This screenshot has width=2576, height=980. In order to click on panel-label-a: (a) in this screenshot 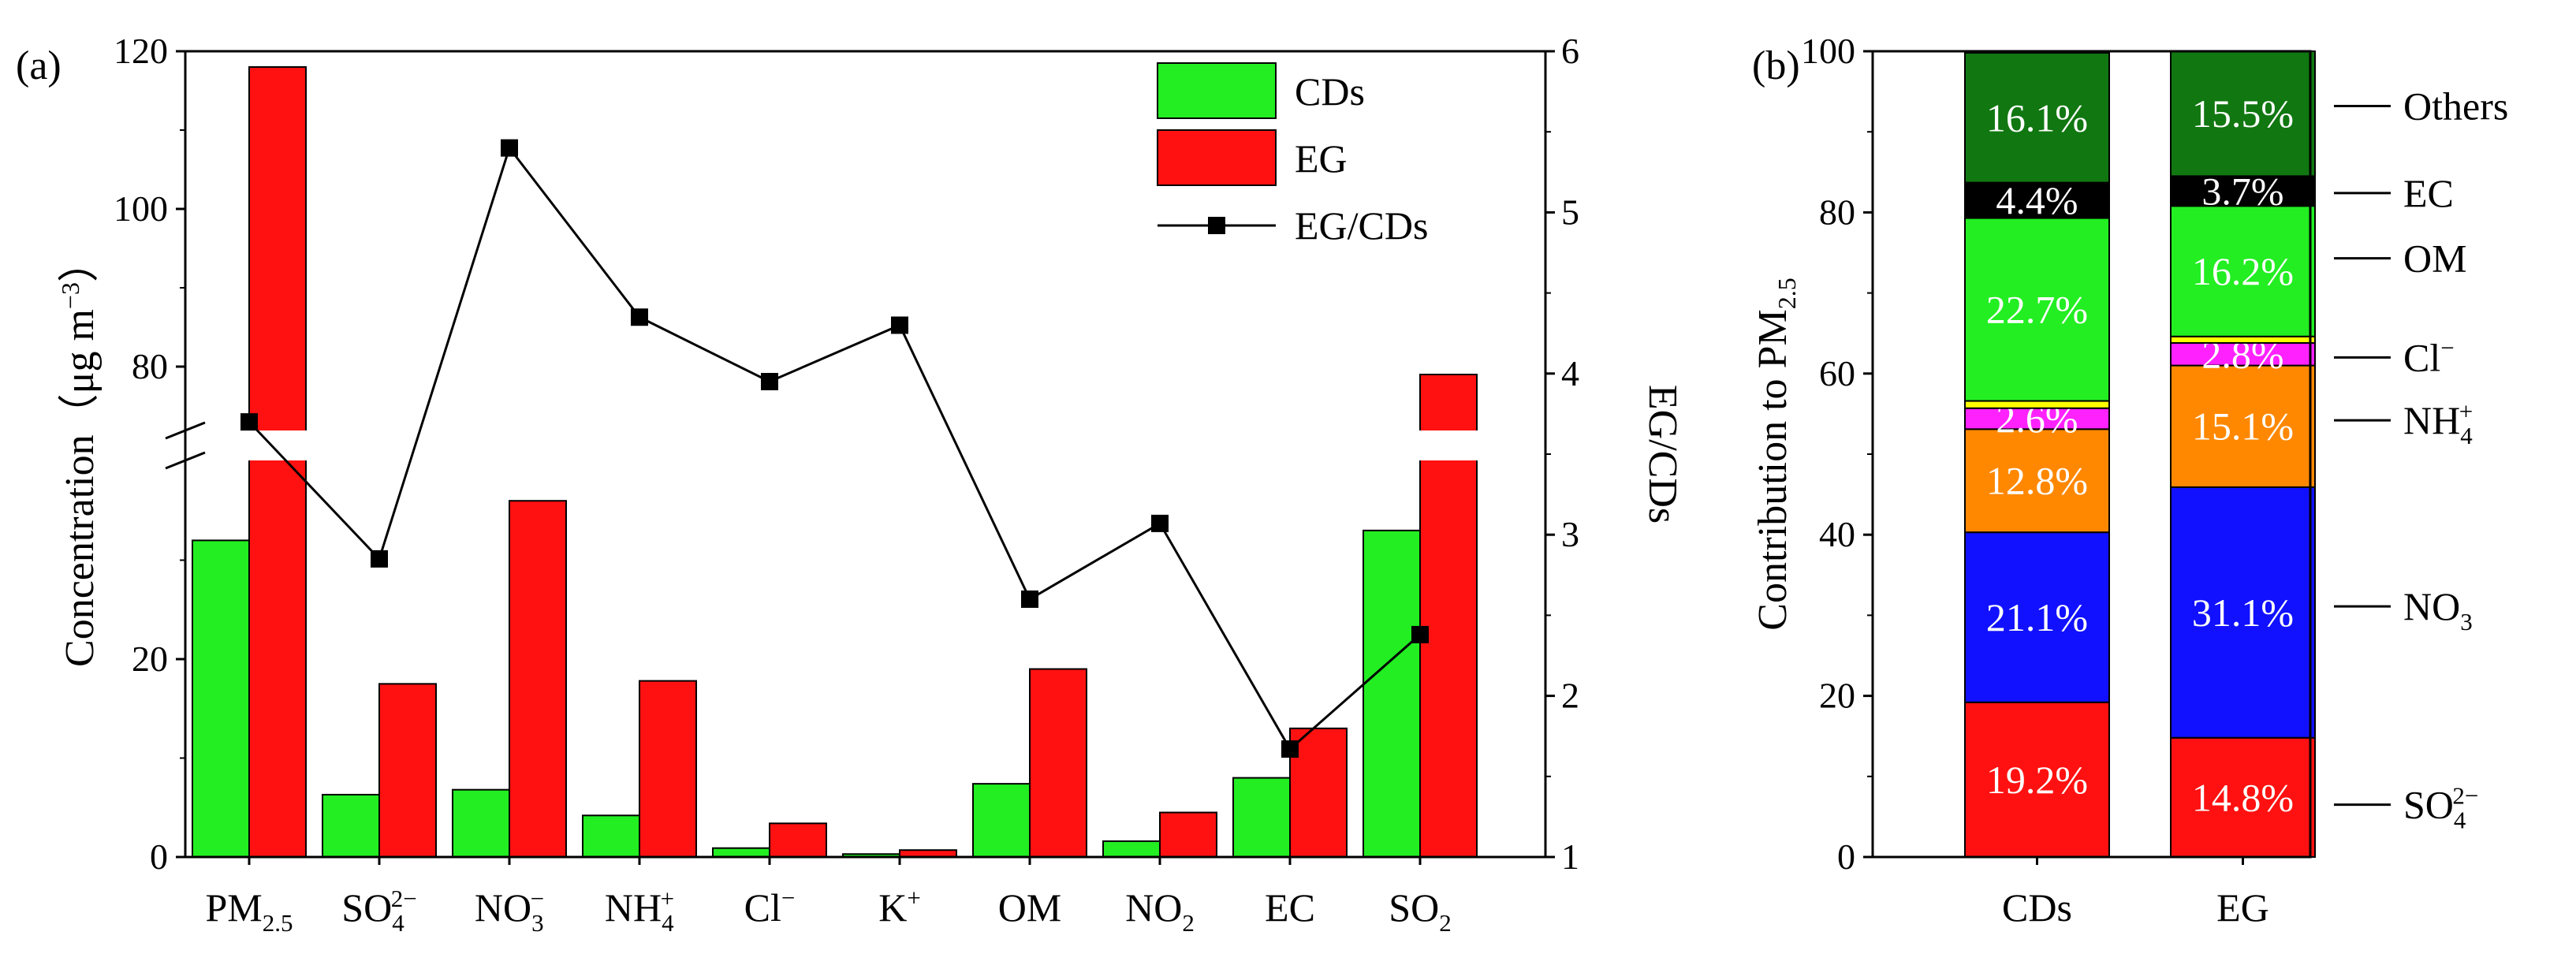, I will do `click(39, 65)`.